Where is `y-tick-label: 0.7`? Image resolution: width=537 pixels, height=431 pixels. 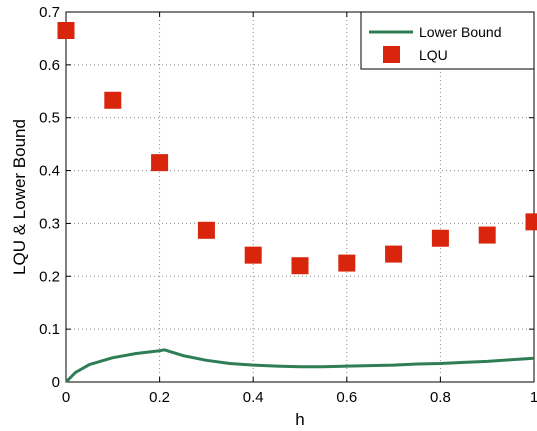
y-tick-label: 0.7 is located at coordinates (49, 12).